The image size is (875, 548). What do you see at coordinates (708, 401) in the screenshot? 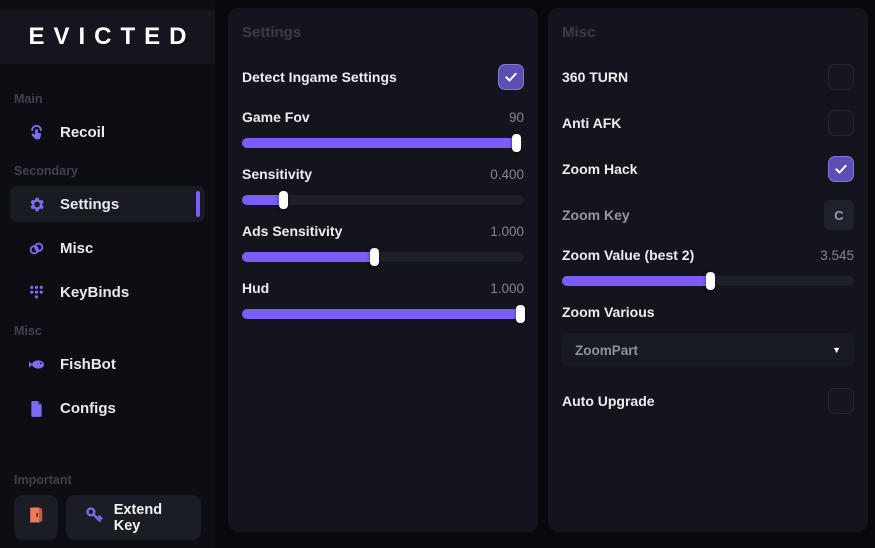
I see `auto-upgrade-row: Auto Upgrade` at bounding box center [708, 401].